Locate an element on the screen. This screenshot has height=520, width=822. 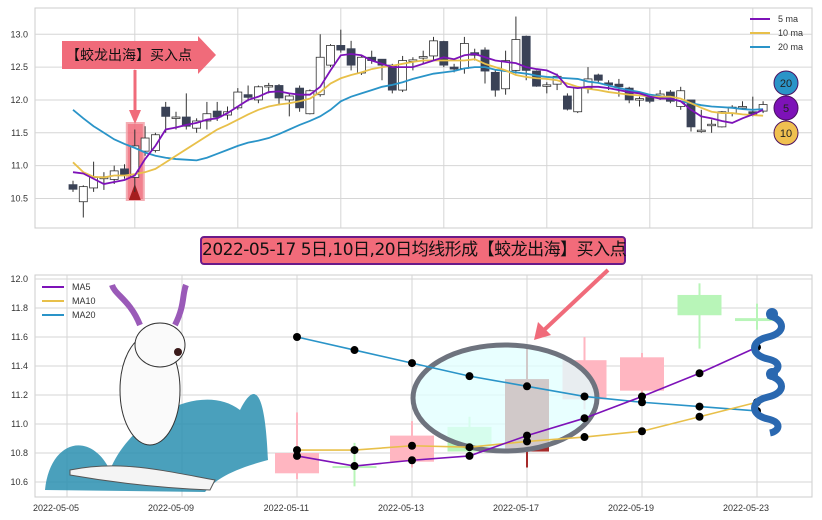
ma-badge-label: 5 is located at coordinates (786, 109).